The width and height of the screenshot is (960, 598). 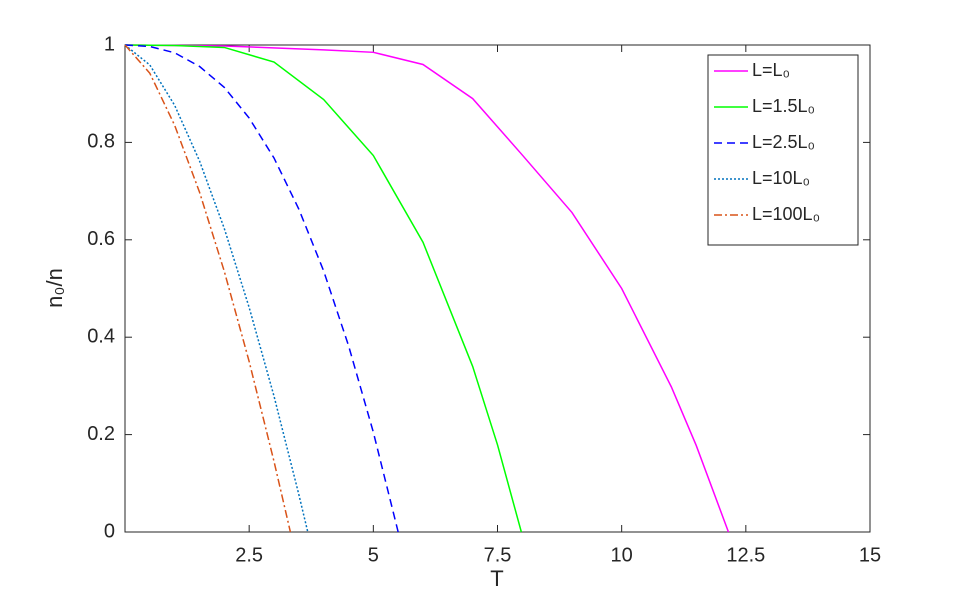 I want to click on y-tick-label: 0.2, so click(x=101, y=434).